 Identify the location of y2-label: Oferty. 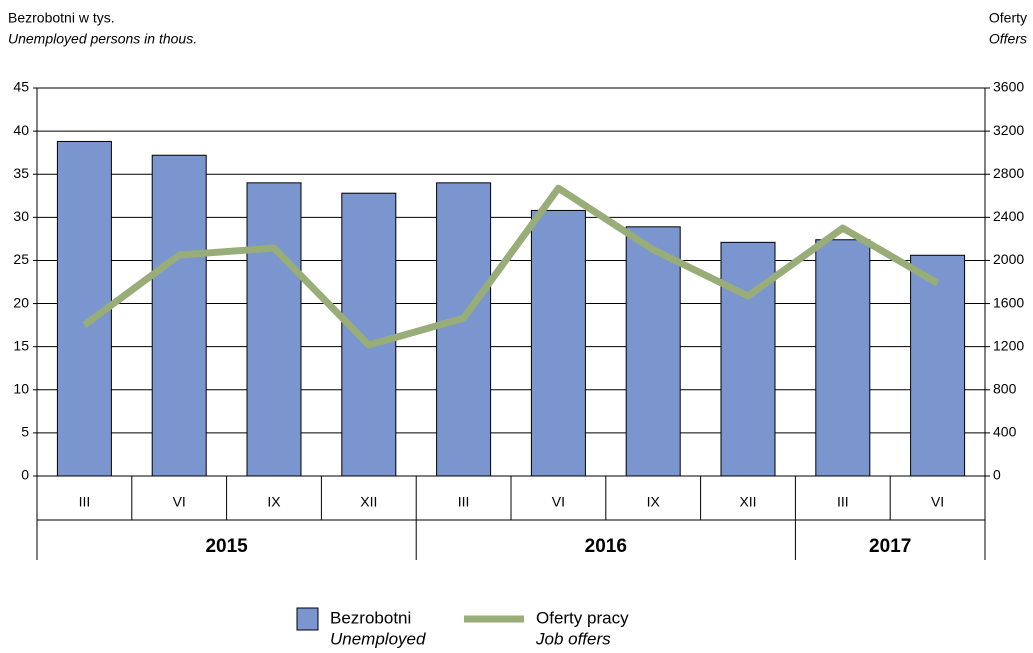
(1008, 18).